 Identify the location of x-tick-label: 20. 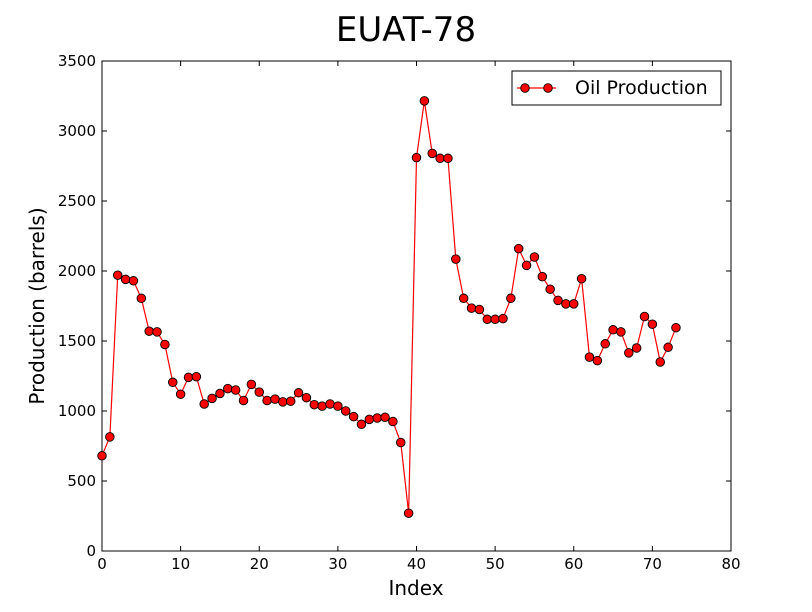
(259, 564).